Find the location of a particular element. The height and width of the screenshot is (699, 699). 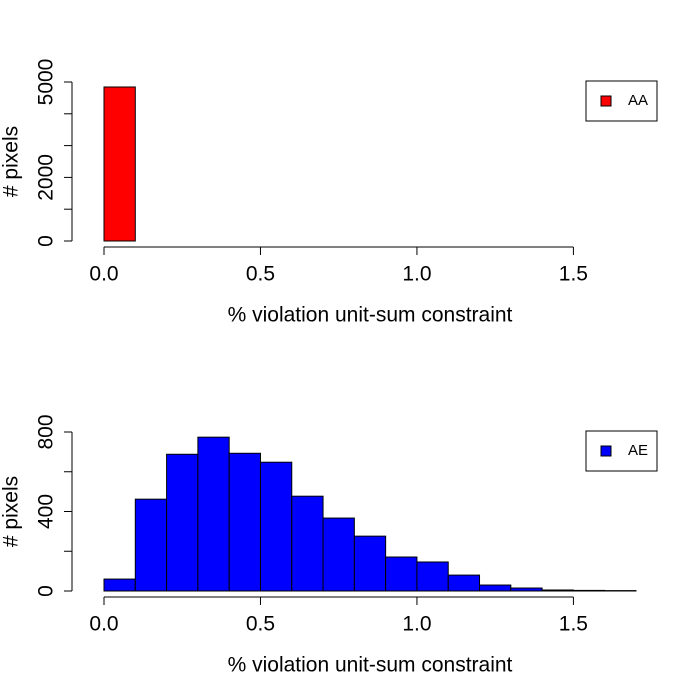

legend-label: AA is located at coordinates (638, 100).